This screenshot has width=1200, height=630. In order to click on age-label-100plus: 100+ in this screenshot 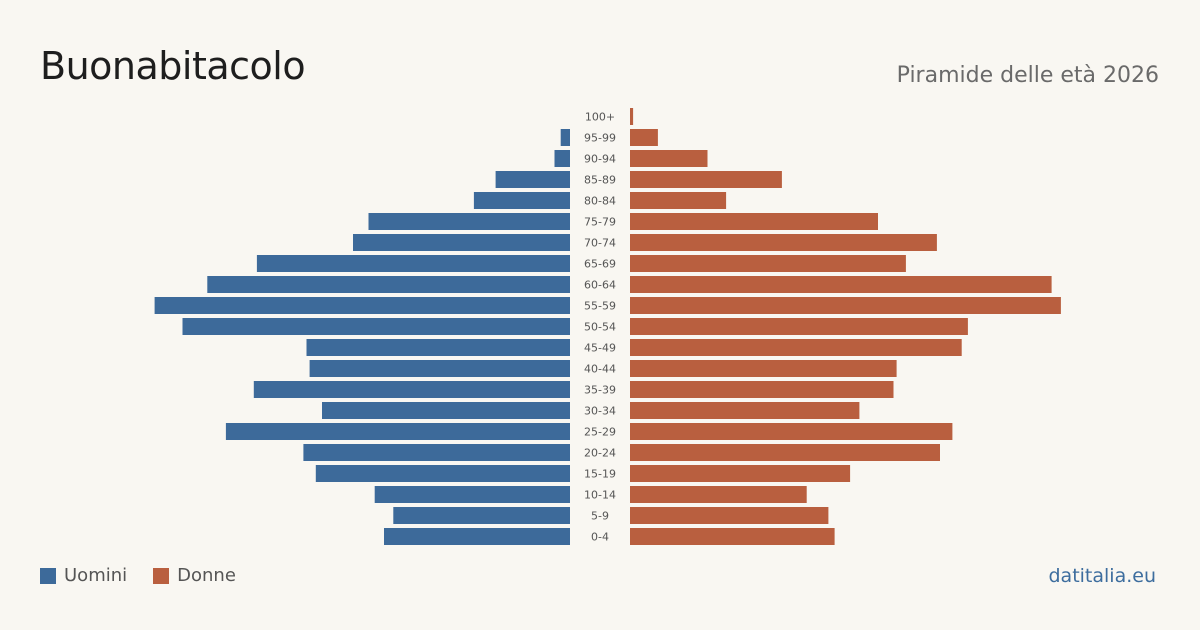, I will do `click(600, 117)`.